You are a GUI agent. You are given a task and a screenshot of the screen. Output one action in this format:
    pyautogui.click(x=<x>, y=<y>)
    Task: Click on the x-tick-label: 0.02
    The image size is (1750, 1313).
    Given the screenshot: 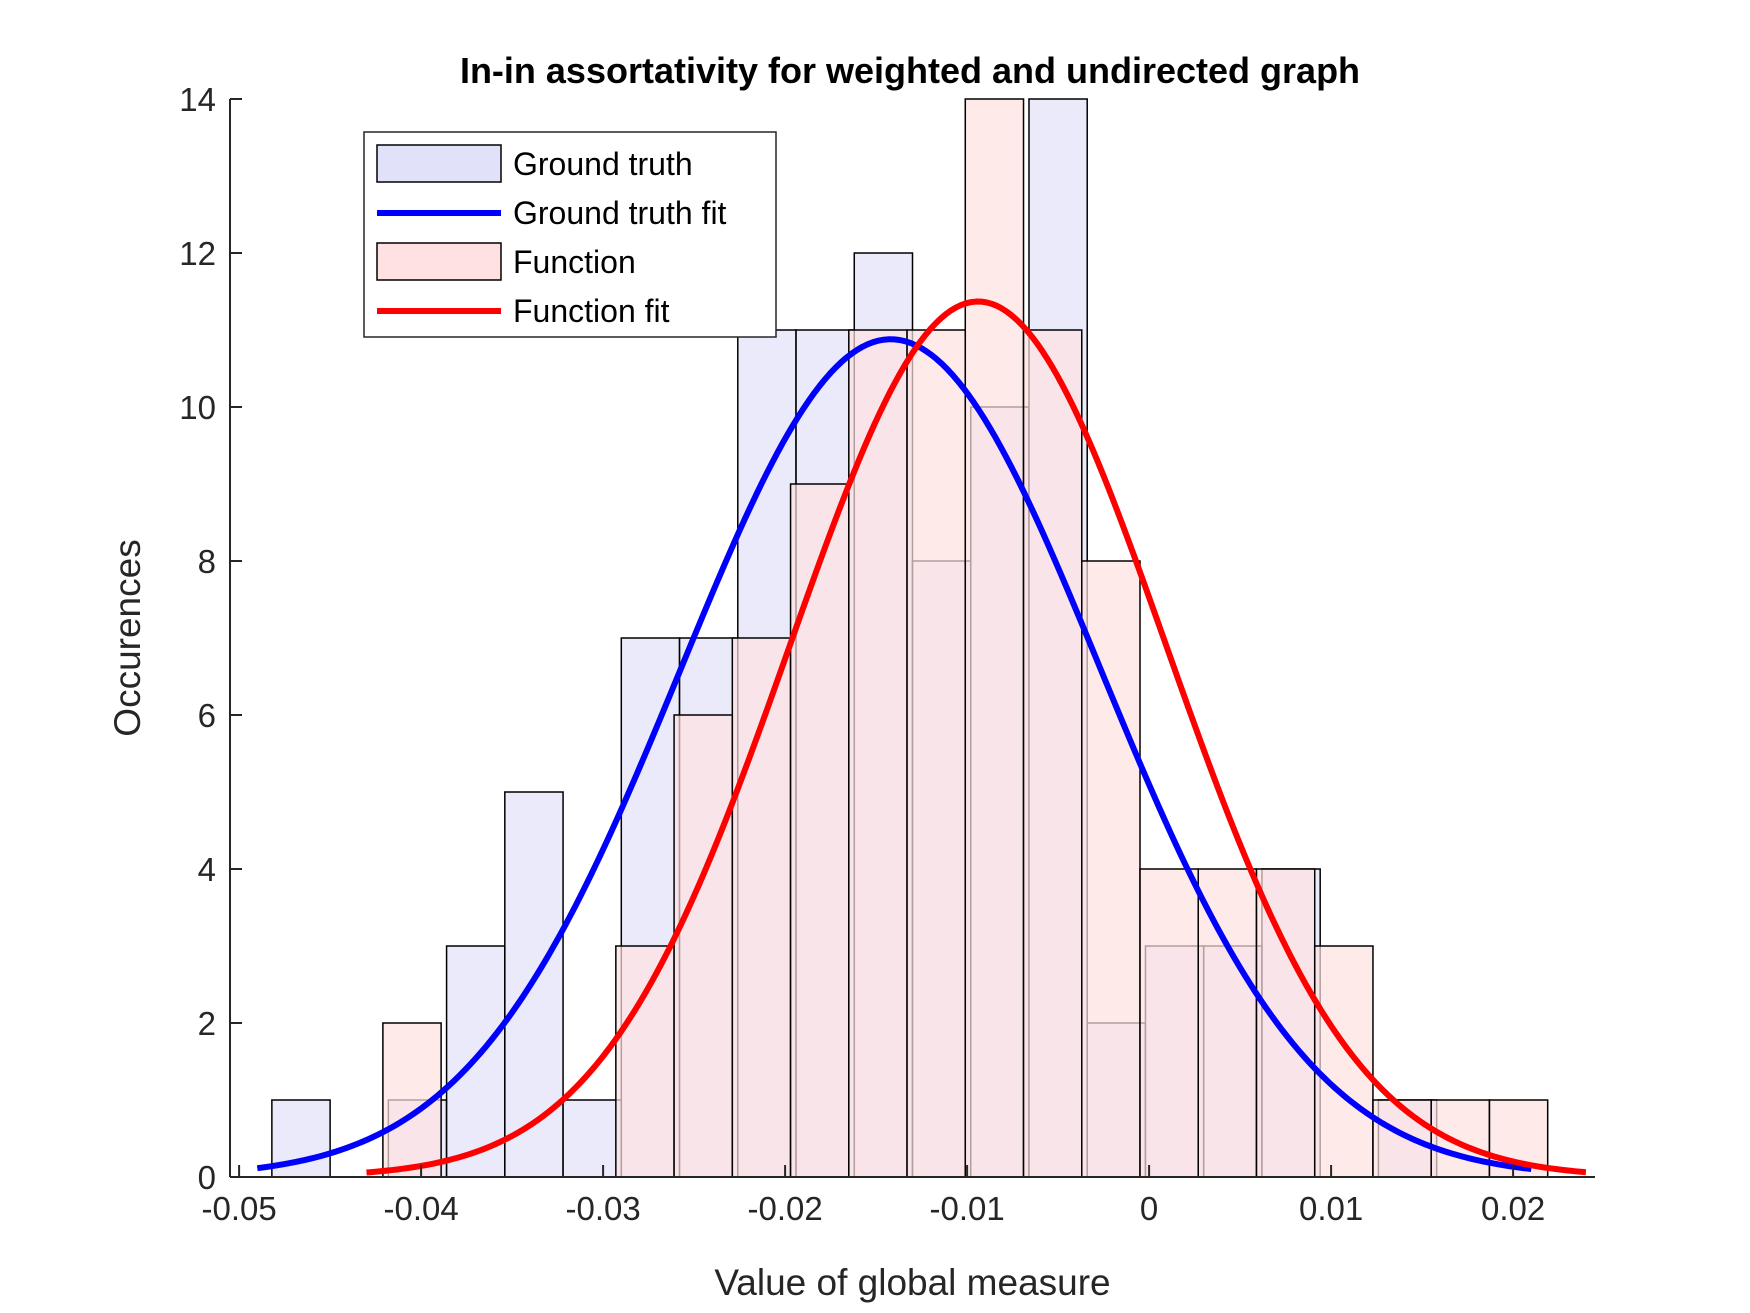 What is the action you would take?
    pyautogui.click(x=1513, y=1208)
    